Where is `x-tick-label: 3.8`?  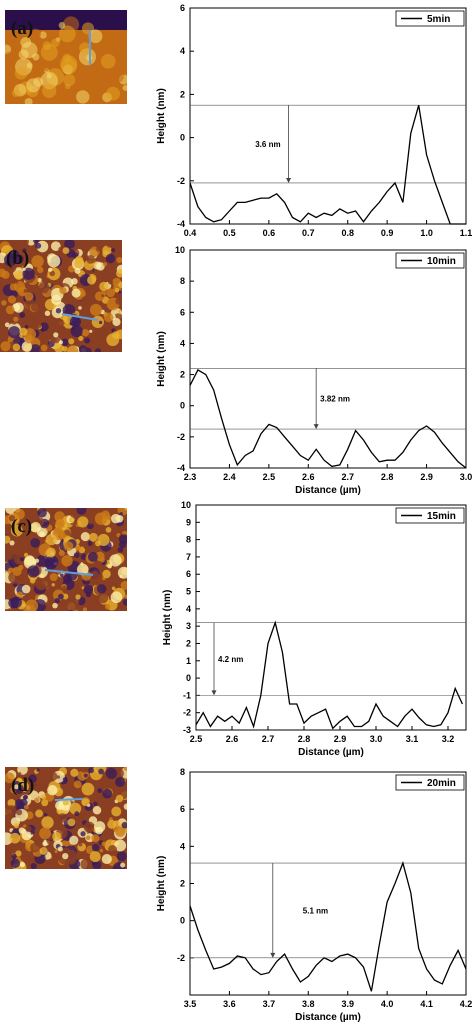
x-tick-label: 3.8 is located at coordinates (308, 1004).